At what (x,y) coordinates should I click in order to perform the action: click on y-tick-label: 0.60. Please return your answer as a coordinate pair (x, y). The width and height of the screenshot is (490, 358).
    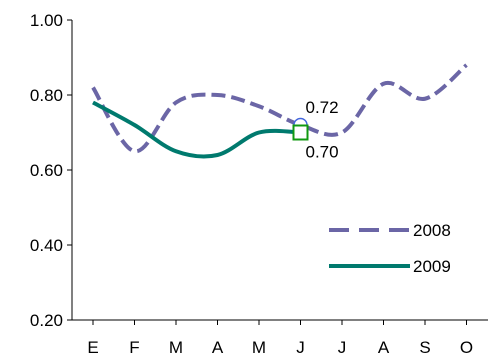
    Looking at the image, I should click on (46, 170).